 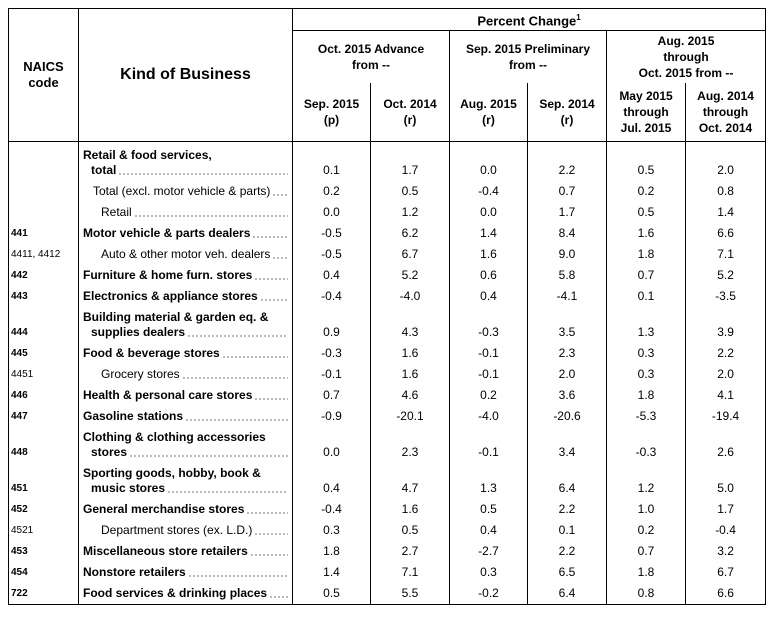 What do you see at coordinates (410, 213) in the screenshot?
I see `percent-value: 1.2` at bounding box center [410, 213].